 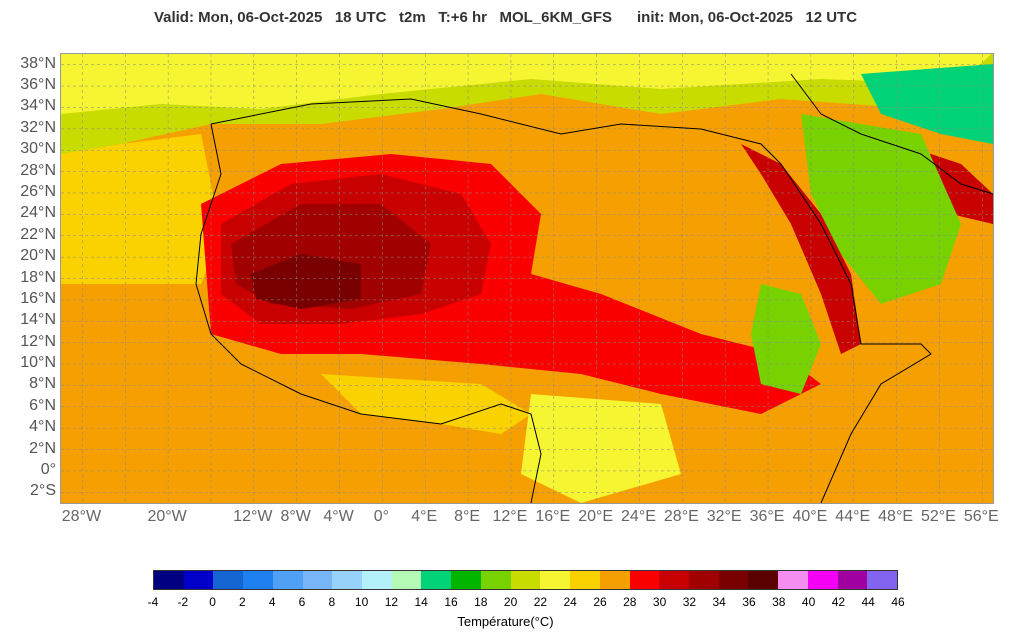 I want to click on lon-label: 16°E, so click(x=553, y=516).